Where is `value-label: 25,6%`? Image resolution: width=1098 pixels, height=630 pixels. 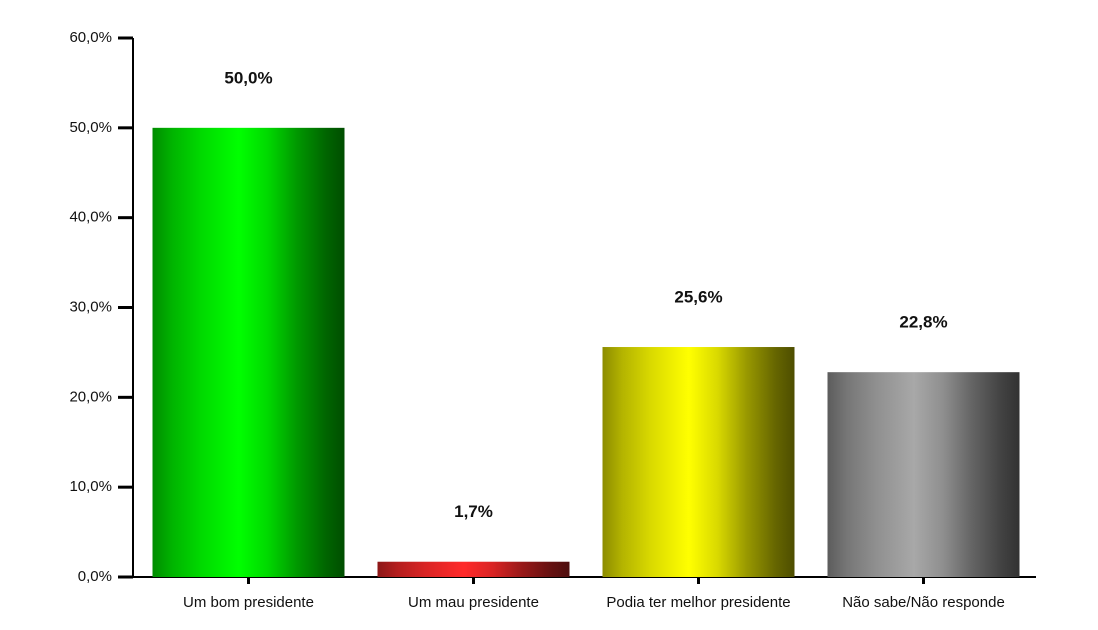 value-label: 25,6% is located at coordinates (698, 297).